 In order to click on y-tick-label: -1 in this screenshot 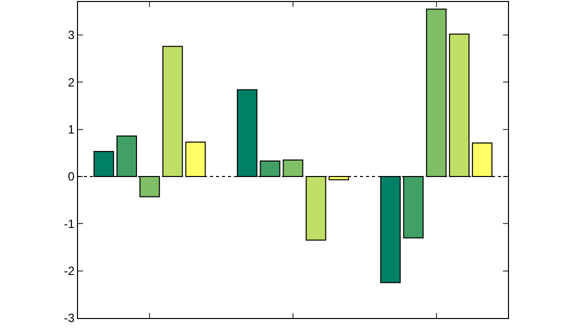, I will do `click(69, 223)`.